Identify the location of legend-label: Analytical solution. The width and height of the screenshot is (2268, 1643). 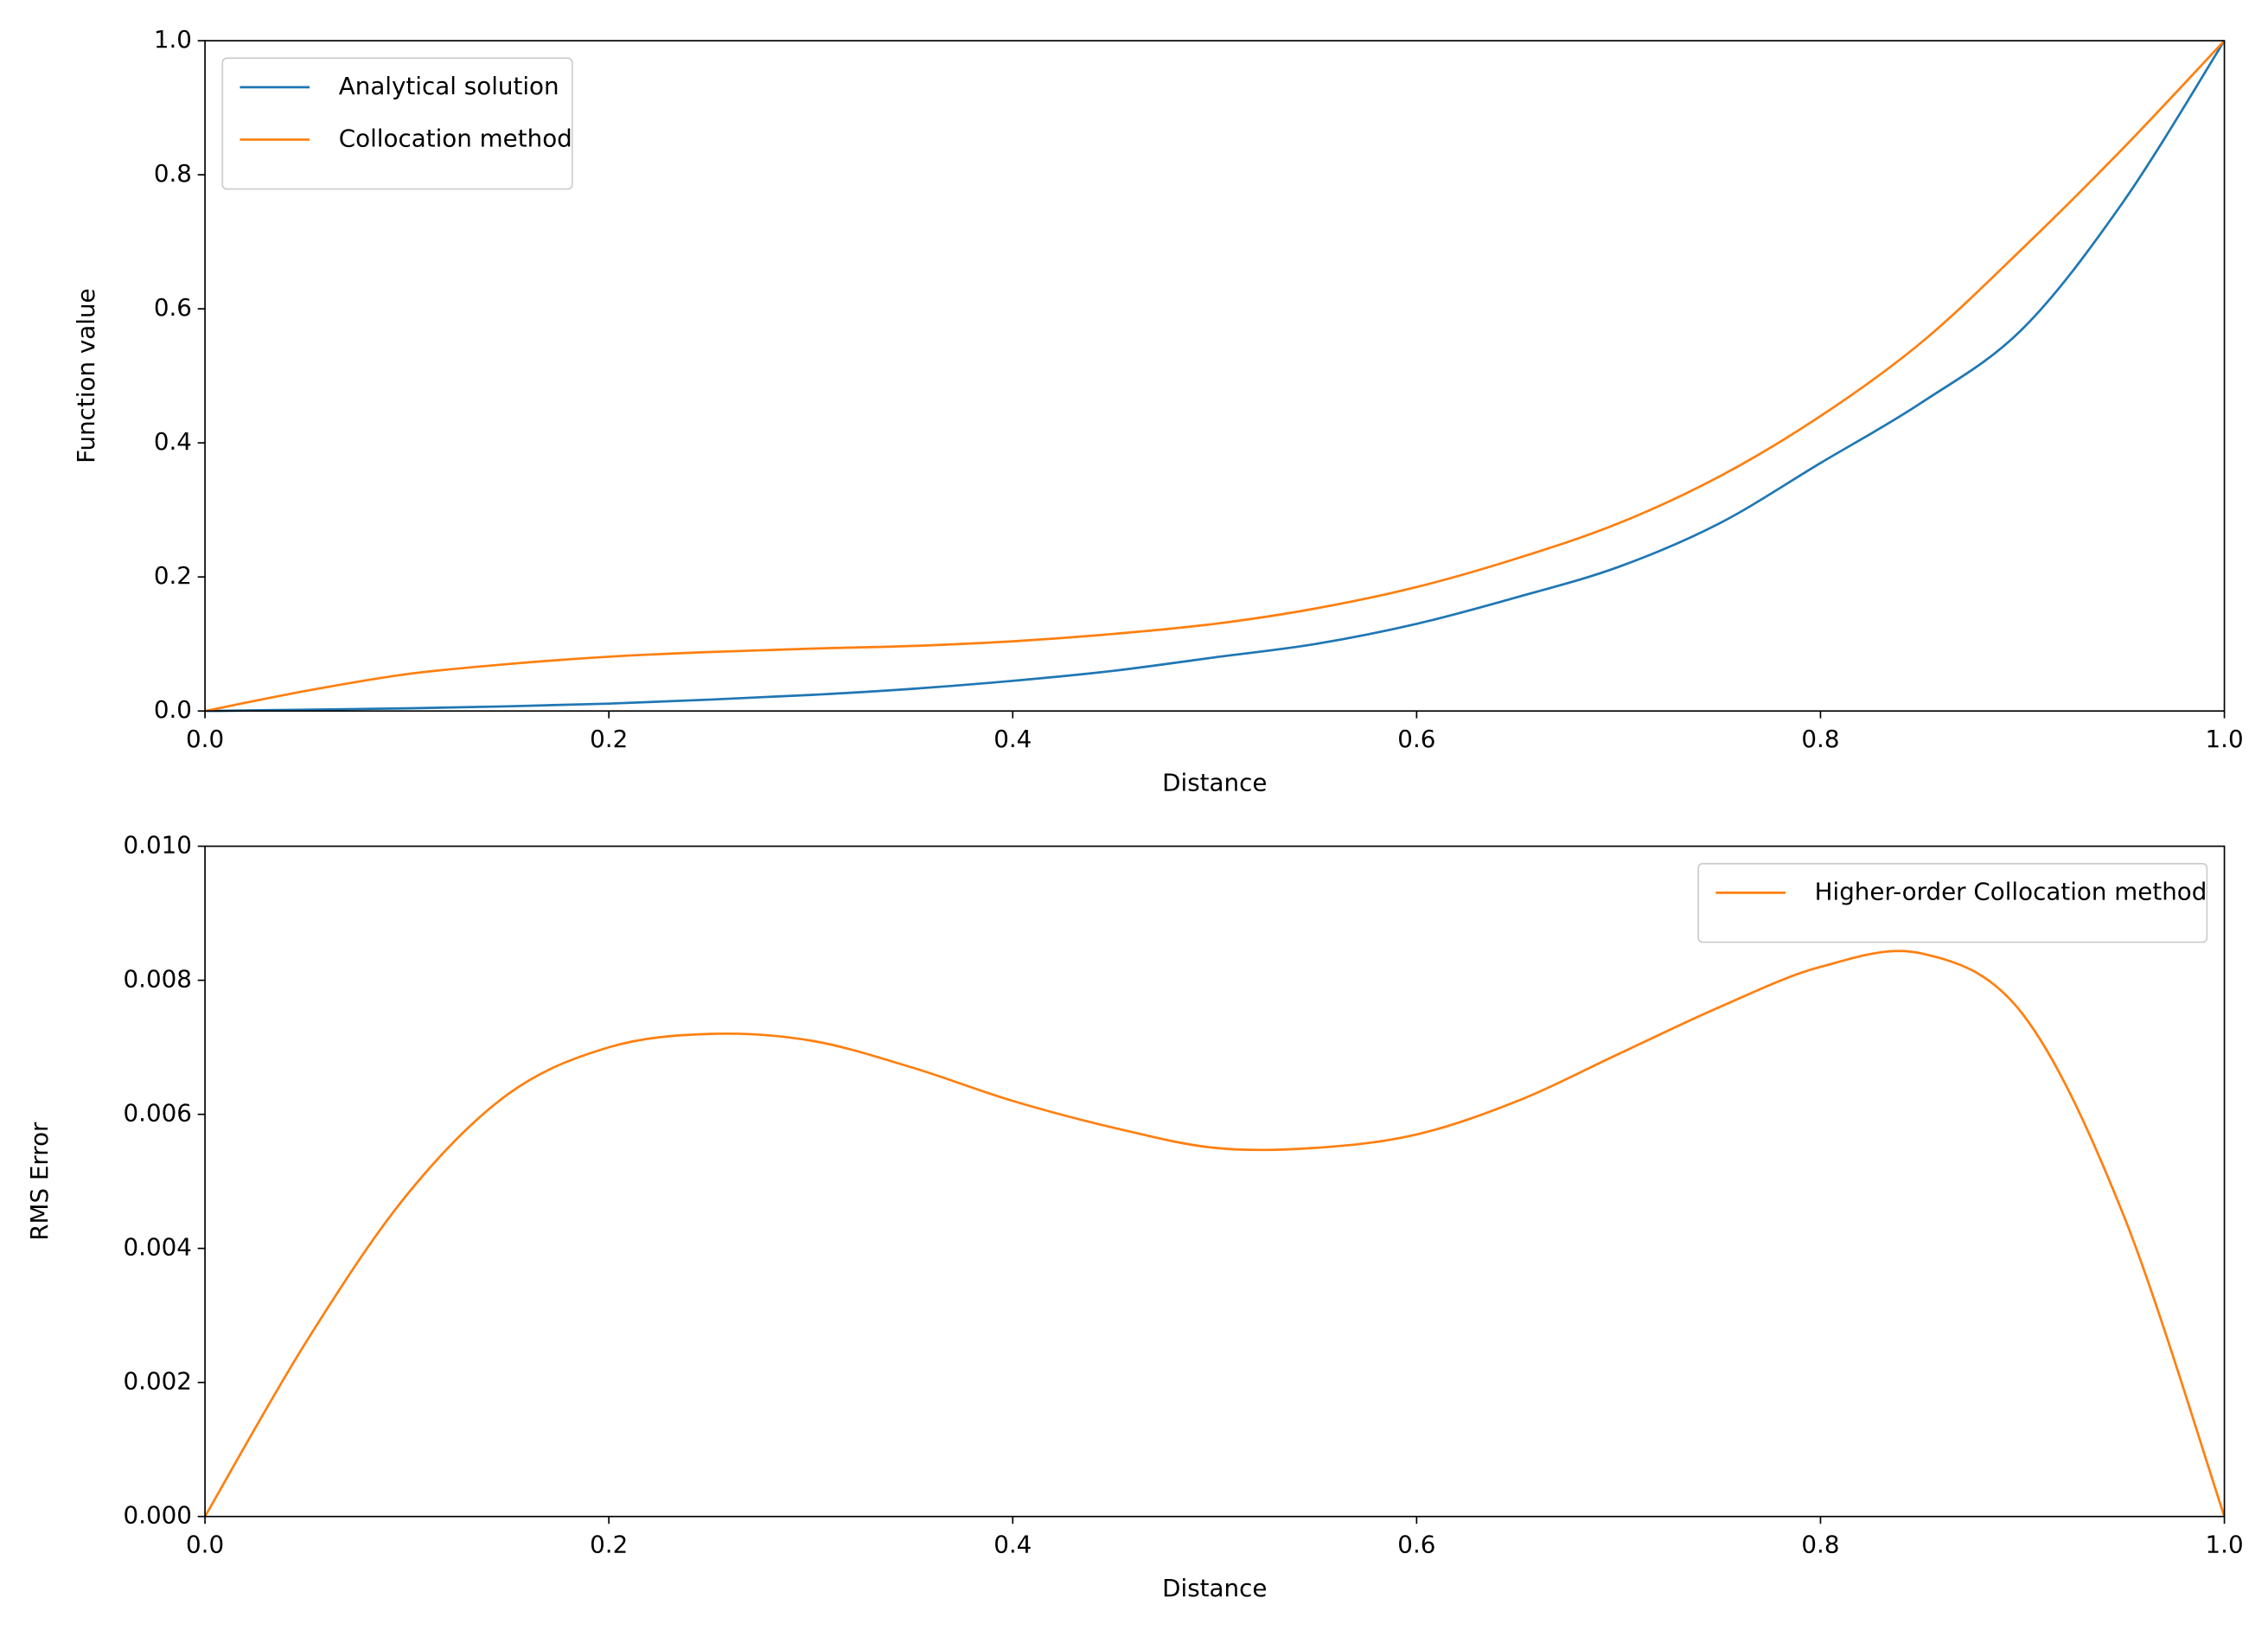
(449, 86).